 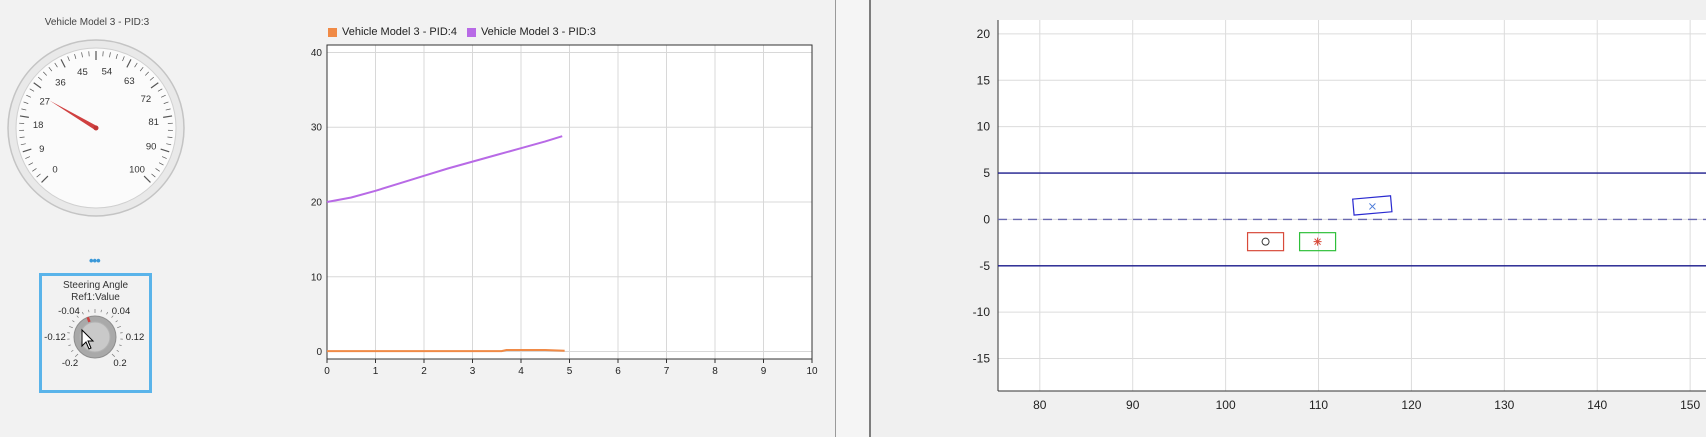 What do you see at coordinates (95, 260) in the screenshot?
I see `more-options-icon: •••` at bounding box center [95, 260].